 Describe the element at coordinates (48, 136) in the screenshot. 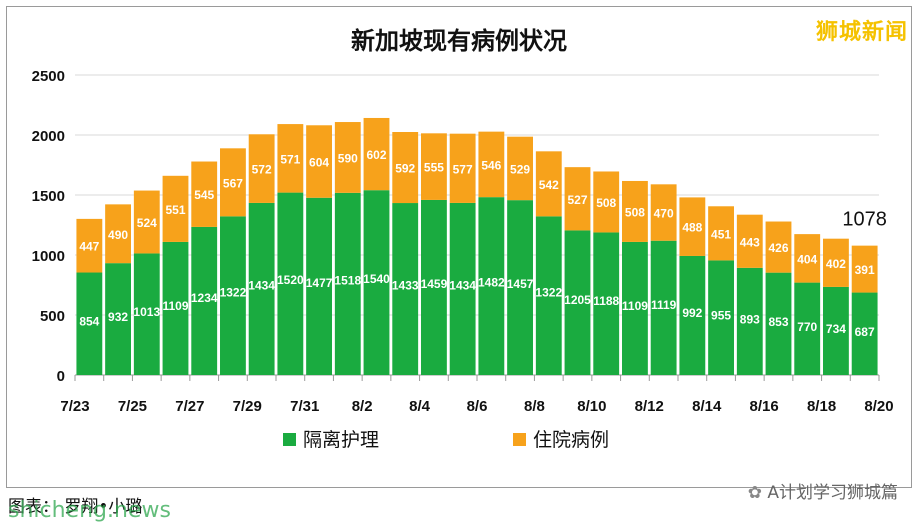

I see `y-tick-label: 2000` at that location.